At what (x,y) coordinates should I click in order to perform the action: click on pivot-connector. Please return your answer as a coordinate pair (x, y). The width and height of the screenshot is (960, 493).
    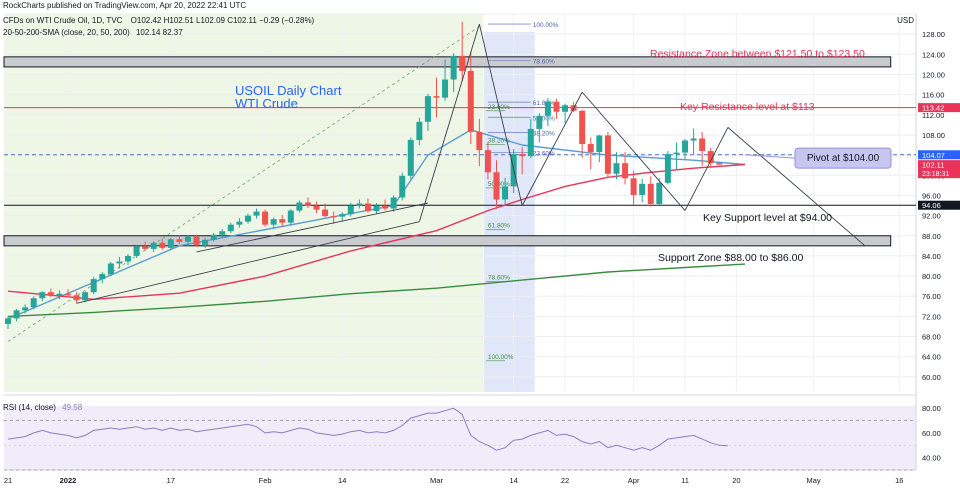
    Looking at the image, I should click on (770, 156).